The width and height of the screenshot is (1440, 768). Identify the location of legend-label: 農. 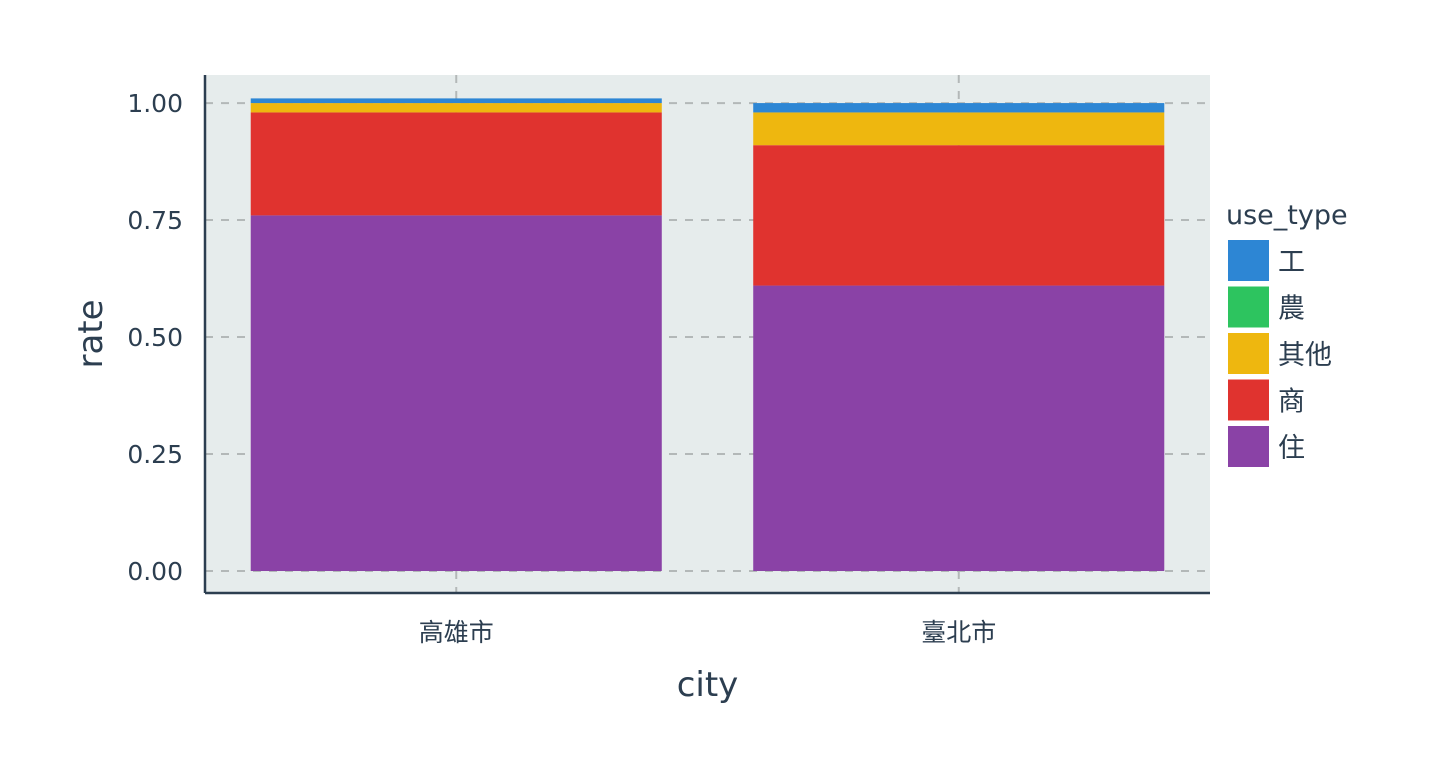
(1291, 309).